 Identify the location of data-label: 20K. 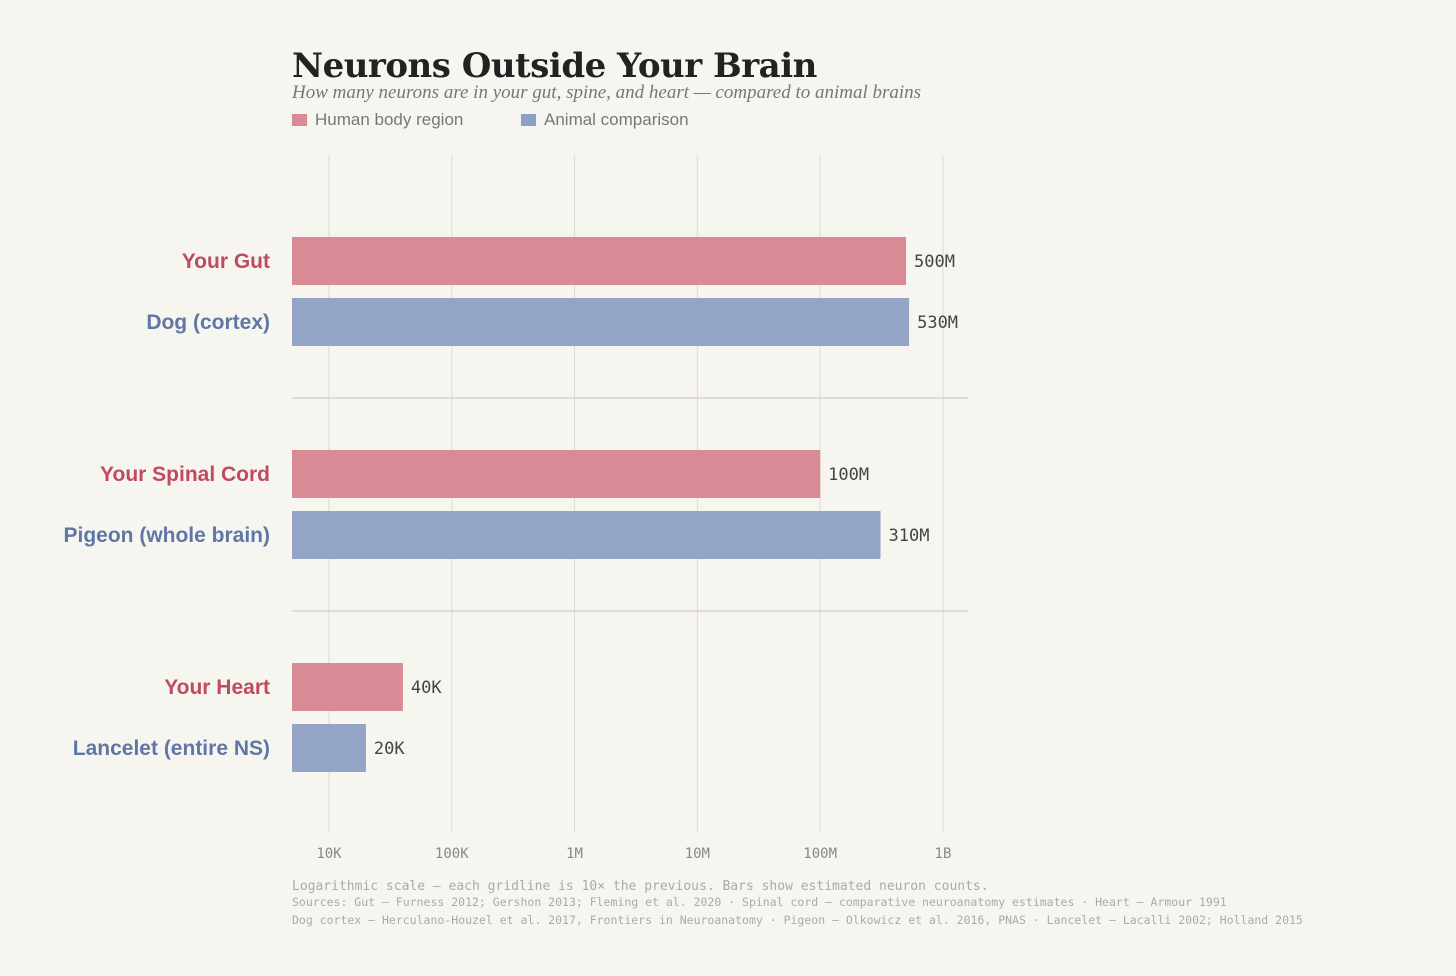
(389, 749).